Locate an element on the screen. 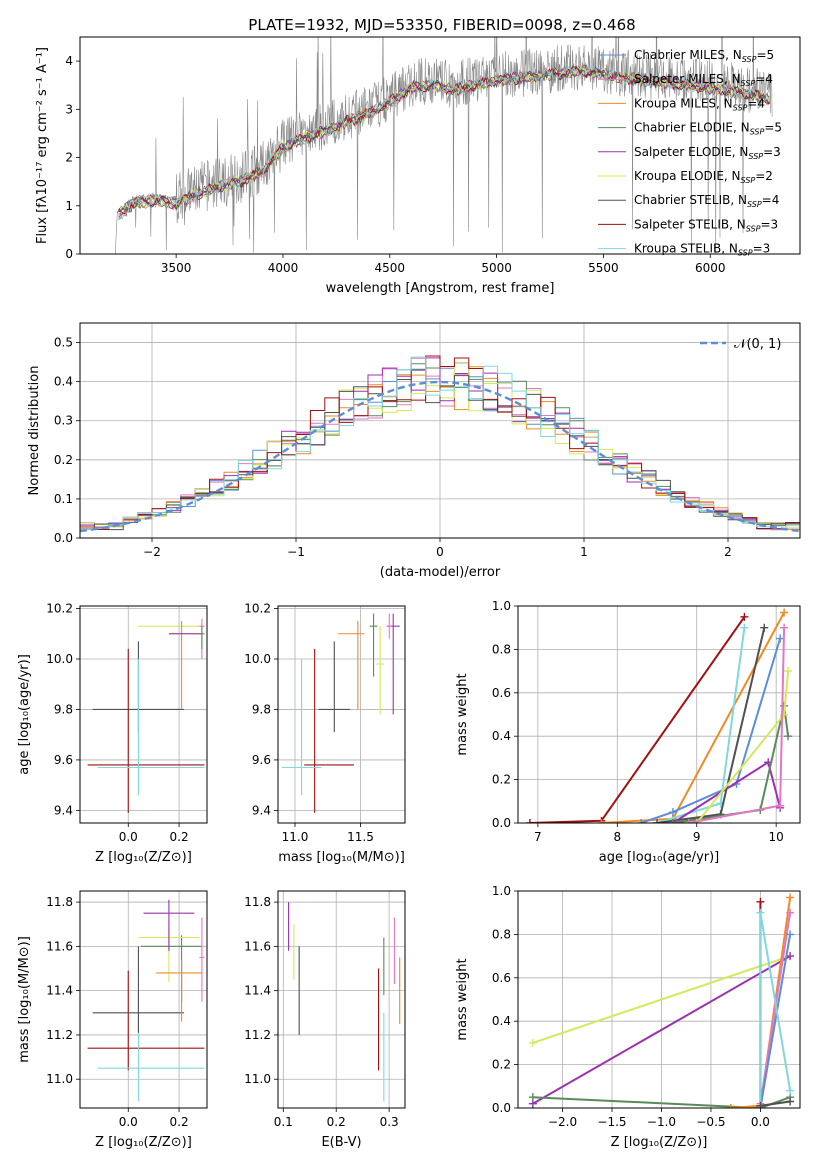 The height and width of the screenshot is (1170, 819). x-axis-label: age [log₁₀(age/yr)] is located at coordinates (659, 857).